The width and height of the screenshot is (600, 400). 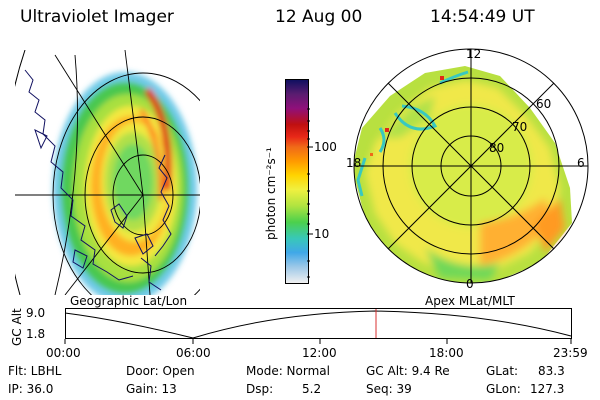 I want to click on altitude-xtick-0: 00:00, so click(x=63, y=353).